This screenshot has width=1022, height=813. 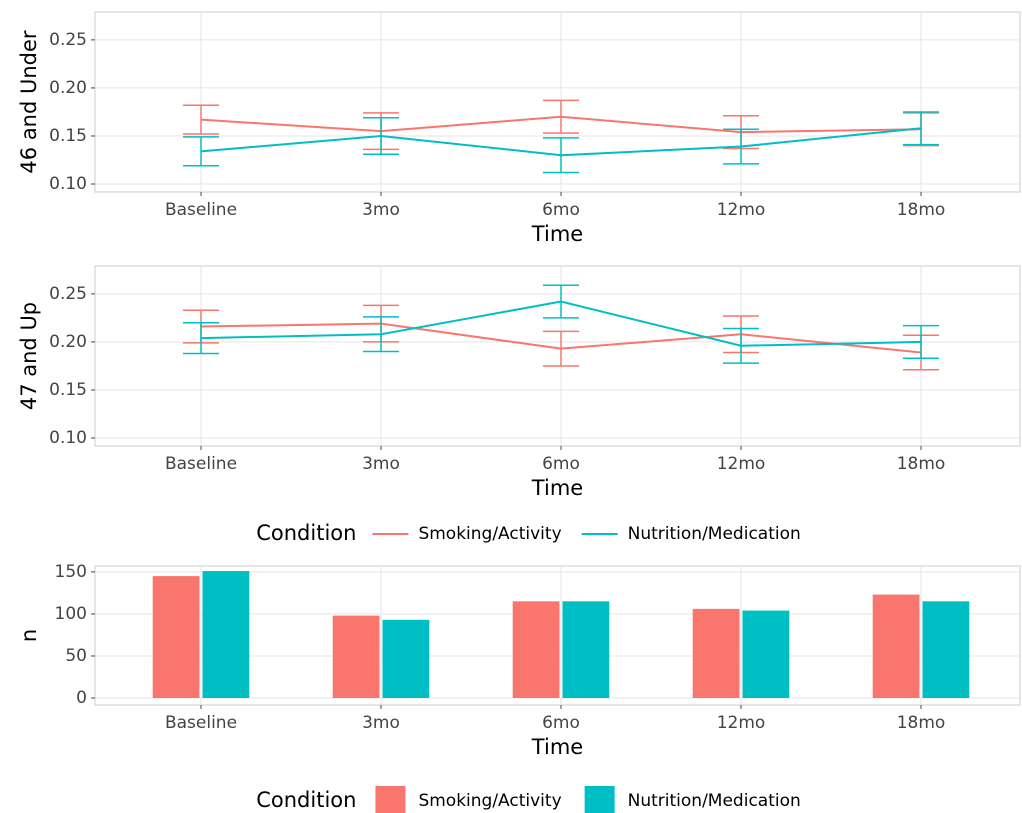 I want to click on y-tick-label: 0, so click(x=81, y=698).